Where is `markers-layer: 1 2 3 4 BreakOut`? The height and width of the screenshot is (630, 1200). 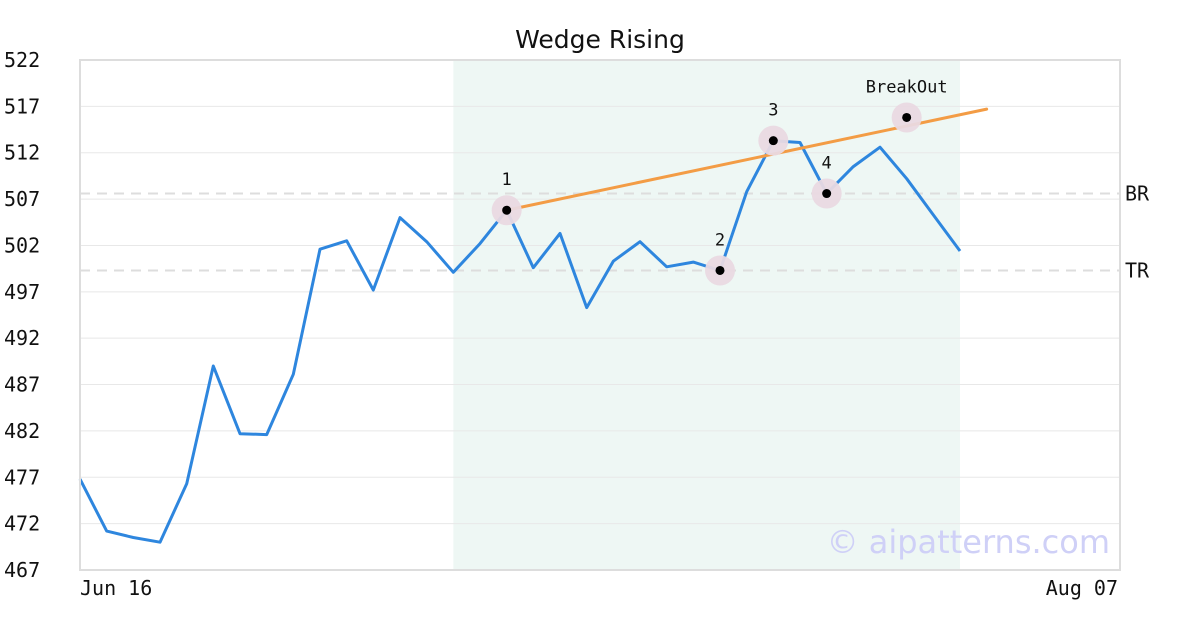
markers-layer: 1 2 3 4 BreakOut is located at coordinates (719, 181).